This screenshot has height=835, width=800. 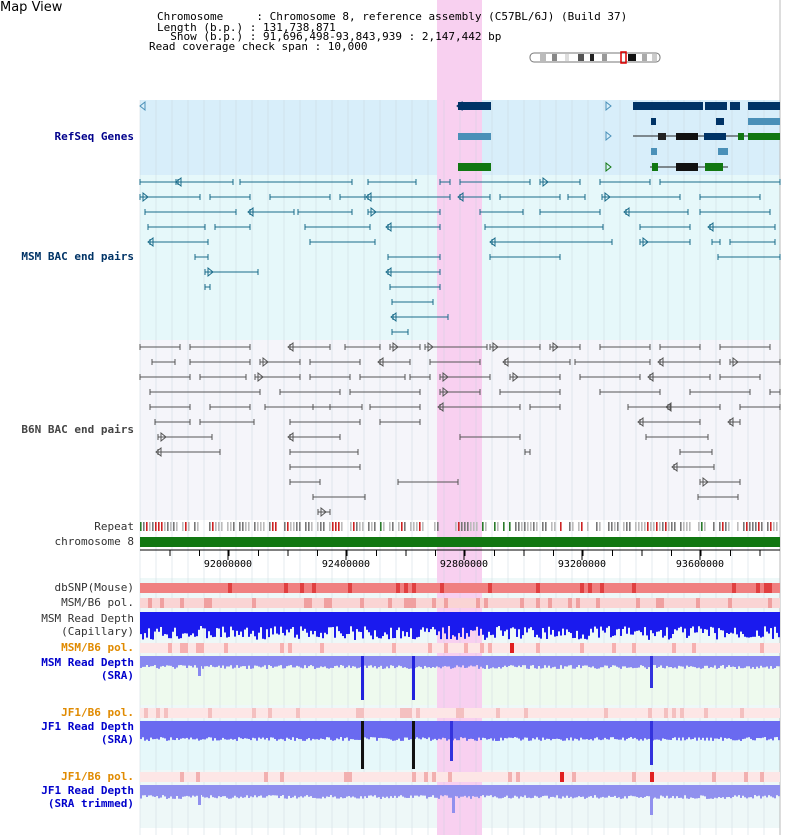 I want to click on track-label-chromosome: chromosome 8, so click(x=94, y=541).